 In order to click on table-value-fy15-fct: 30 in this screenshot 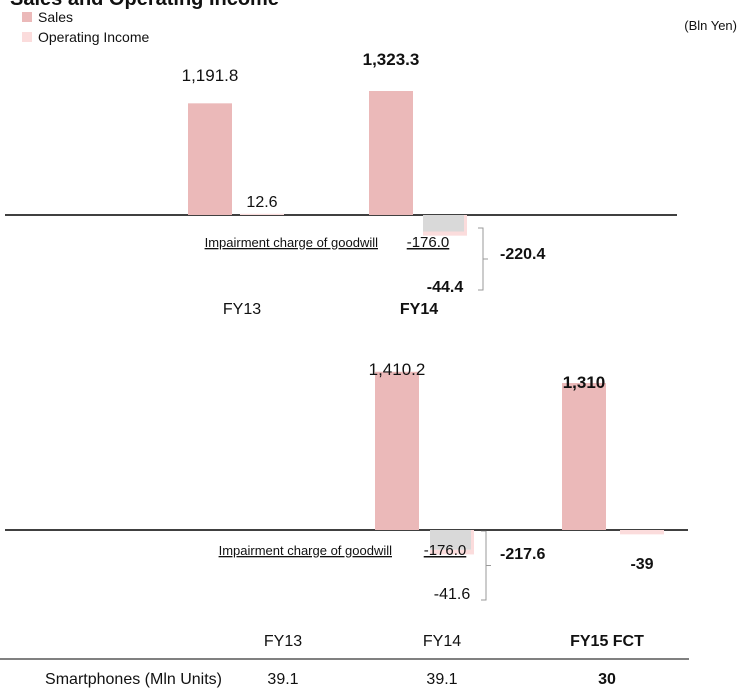, I will do `click(607, 679)`.